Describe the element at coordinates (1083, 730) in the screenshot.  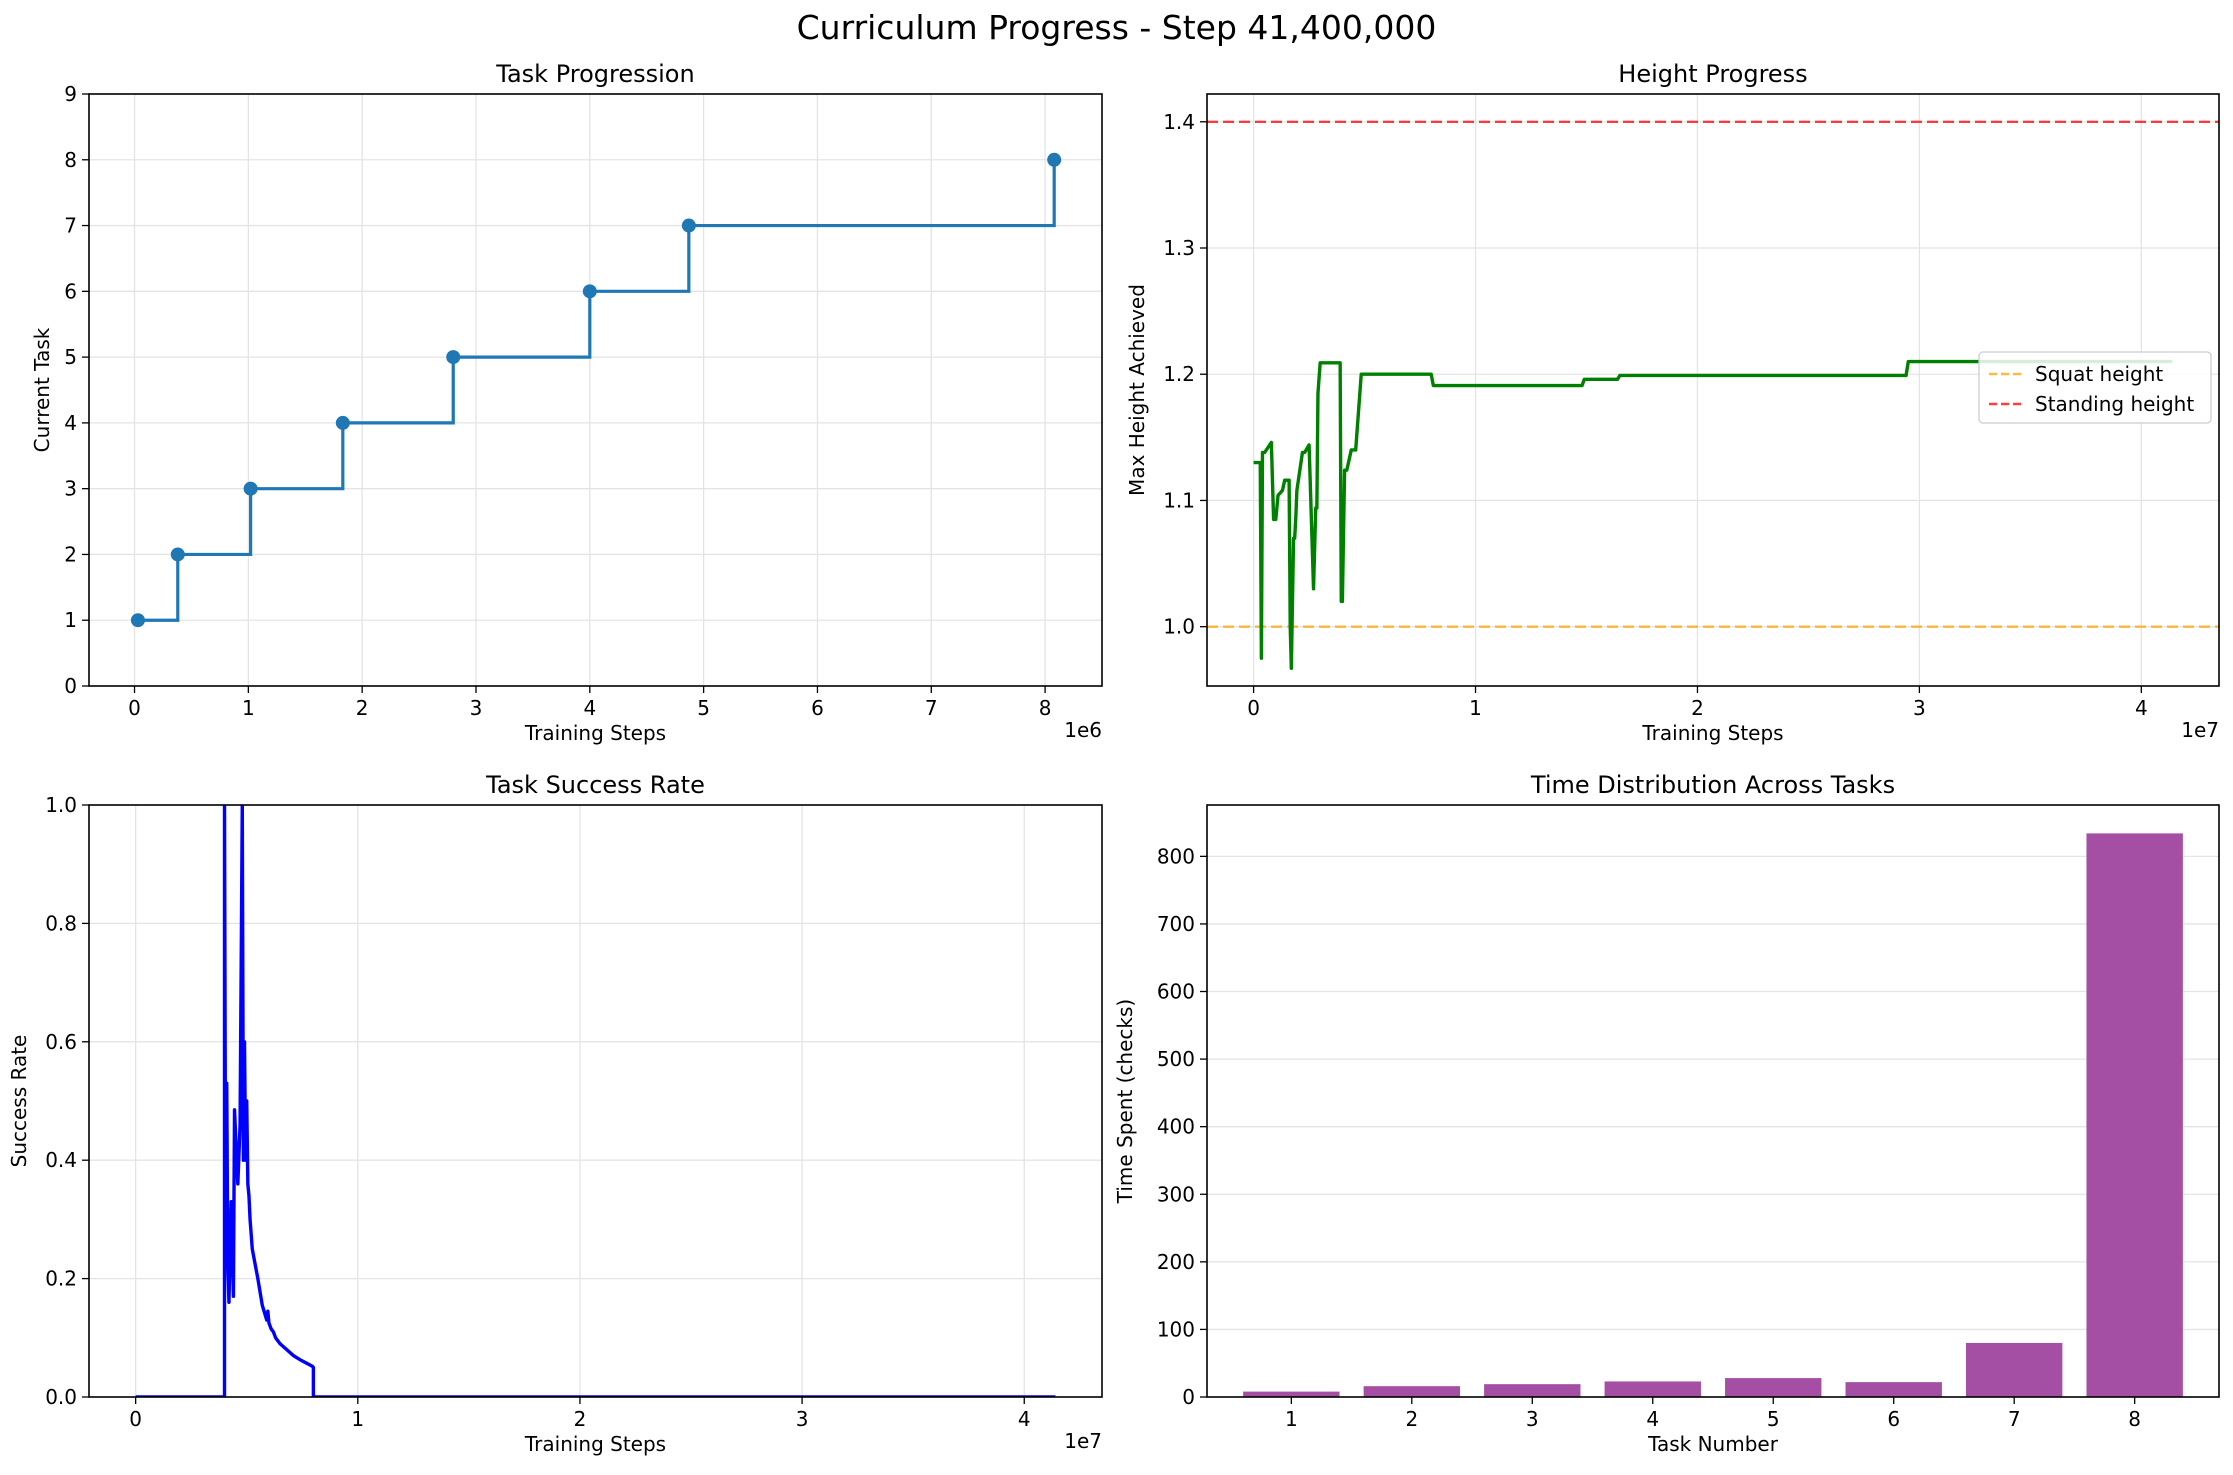
I see `x-offset-label: 1e6` at that location.